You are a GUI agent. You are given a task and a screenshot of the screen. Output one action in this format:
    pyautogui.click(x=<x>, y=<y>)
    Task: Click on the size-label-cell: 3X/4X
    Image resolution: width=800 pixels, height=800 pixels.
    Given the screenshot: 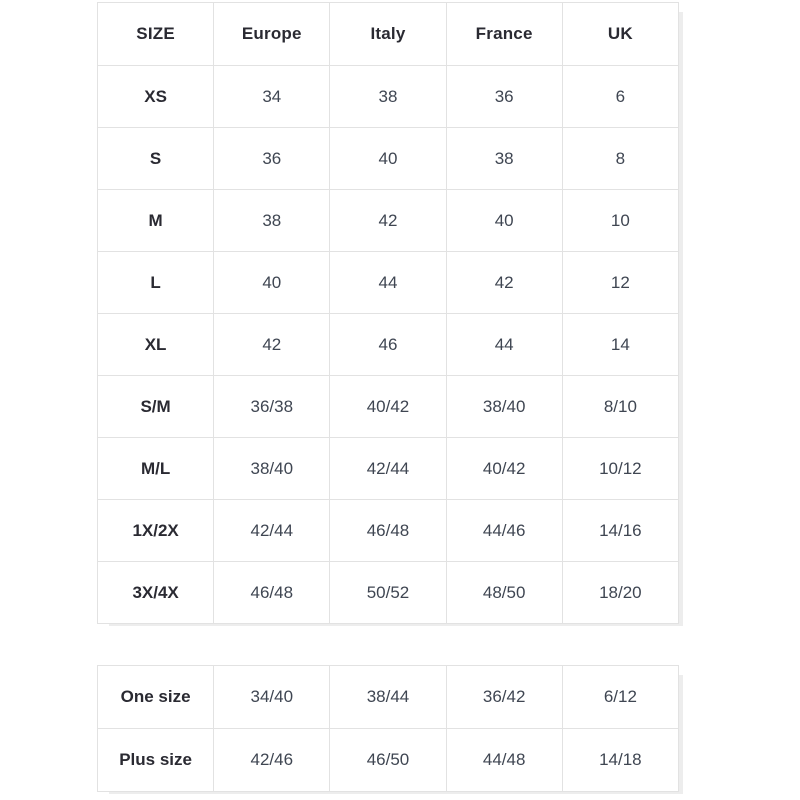 What is the action you would take?
    pyautogui.click(x=155, y=592)
    